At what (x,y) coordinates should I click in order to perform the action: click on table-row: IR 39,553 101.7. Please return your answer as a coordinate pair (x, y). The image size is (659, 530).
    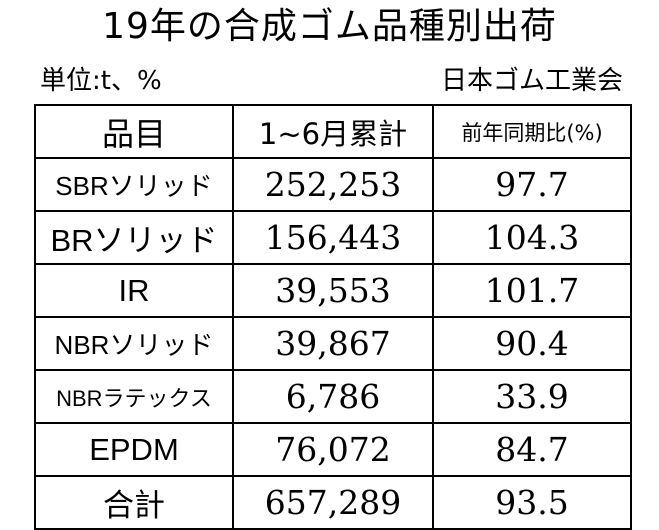
    Looking at the image, I should click on (333, 290).